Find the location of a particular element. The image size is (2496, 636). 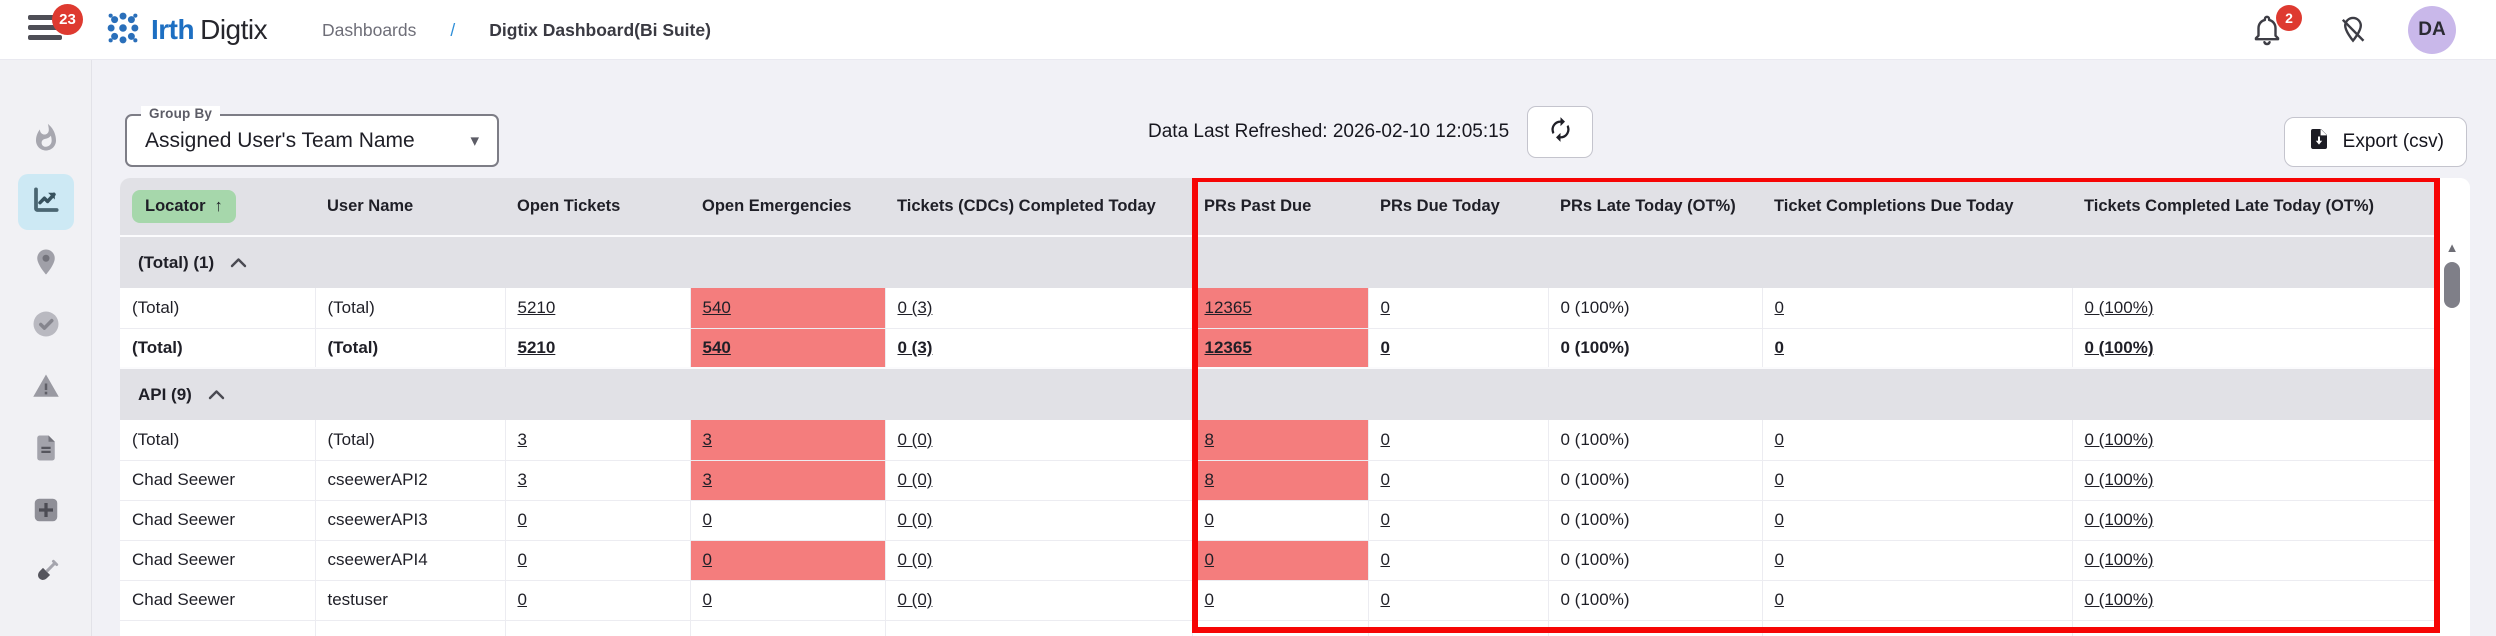

notifications-bell-icon: 2 is located at coordinates (2276, 26).